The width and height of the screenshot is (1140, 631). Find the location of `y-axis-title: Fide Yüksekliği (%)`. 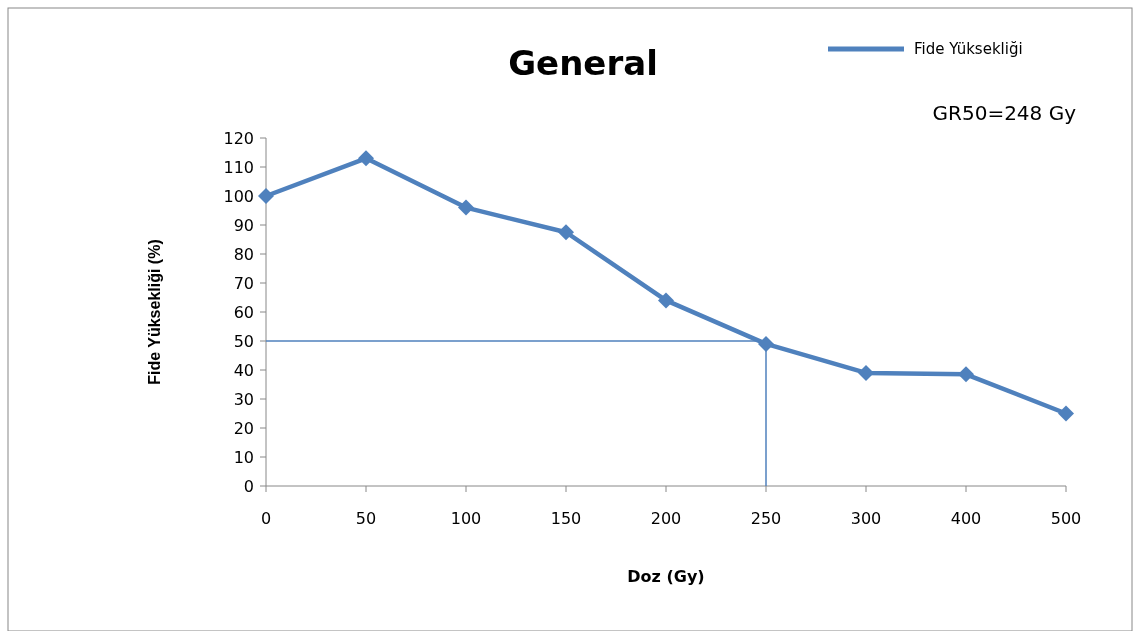

y-axis-title: Fide Yüksekliği (%) is located at coordinates (154, 312).